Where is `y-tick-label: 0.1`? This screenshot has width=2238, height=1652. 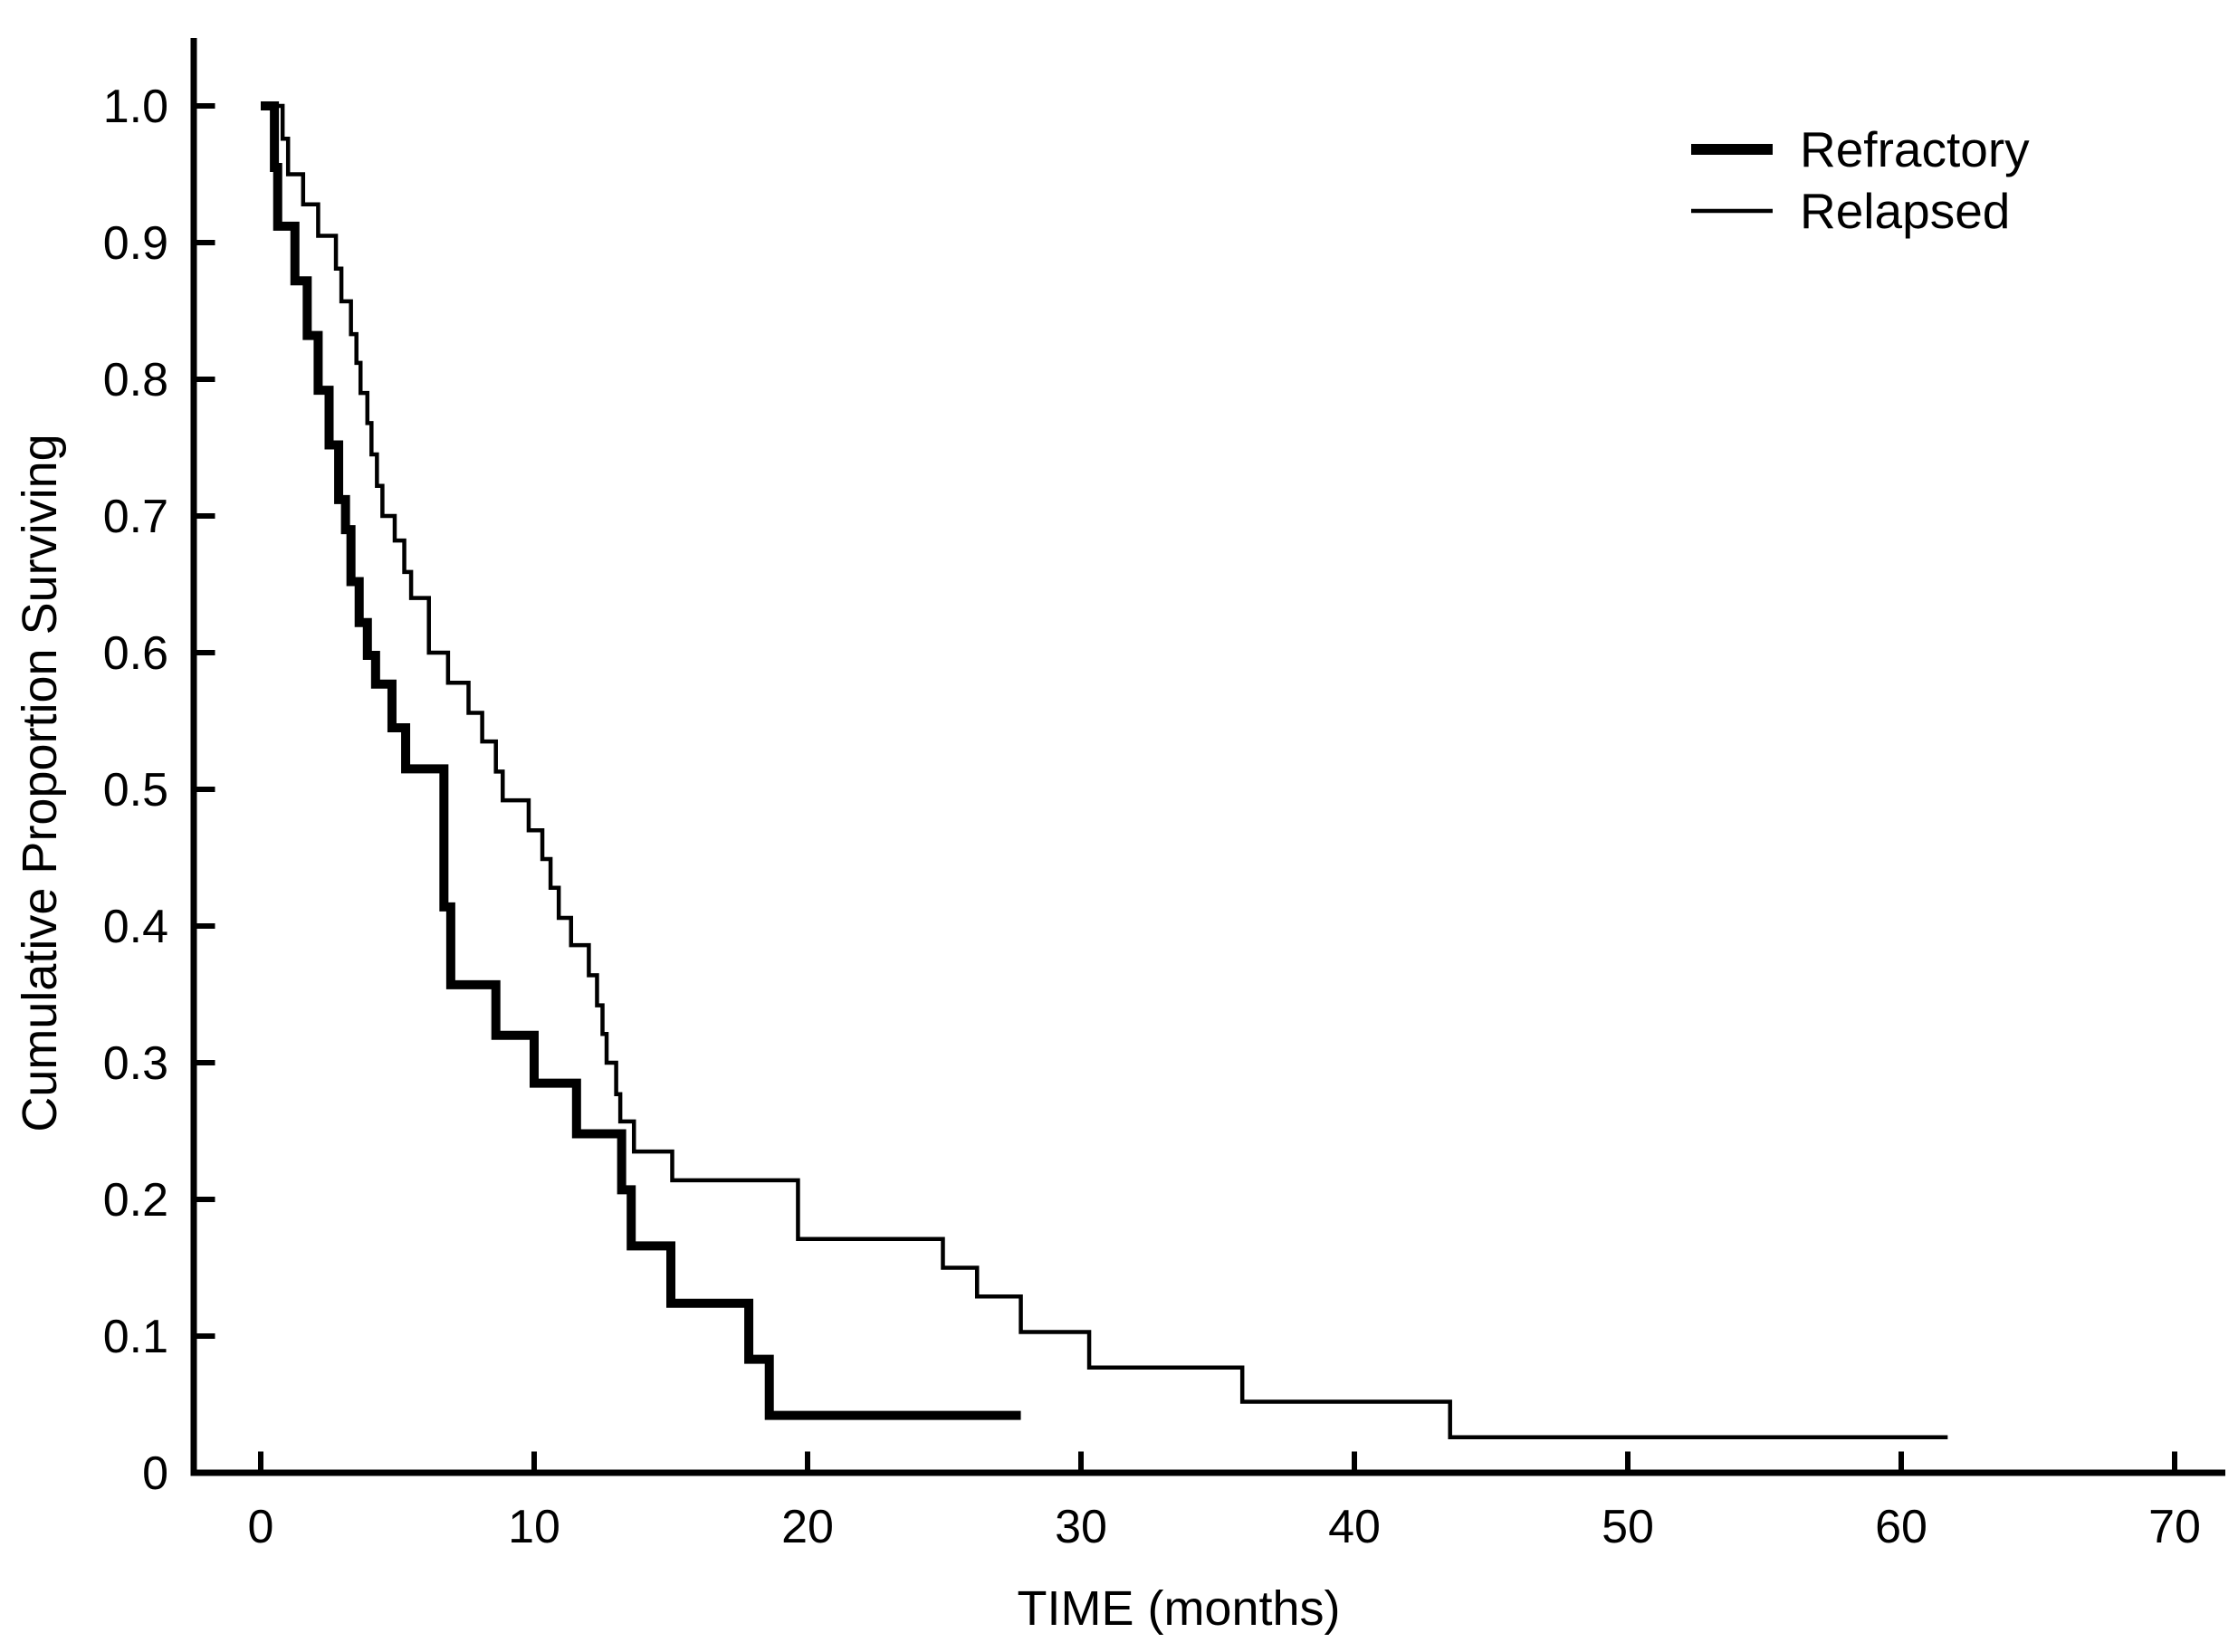
y-tick-label: 0.1 is located at coordinates (135, 1337).